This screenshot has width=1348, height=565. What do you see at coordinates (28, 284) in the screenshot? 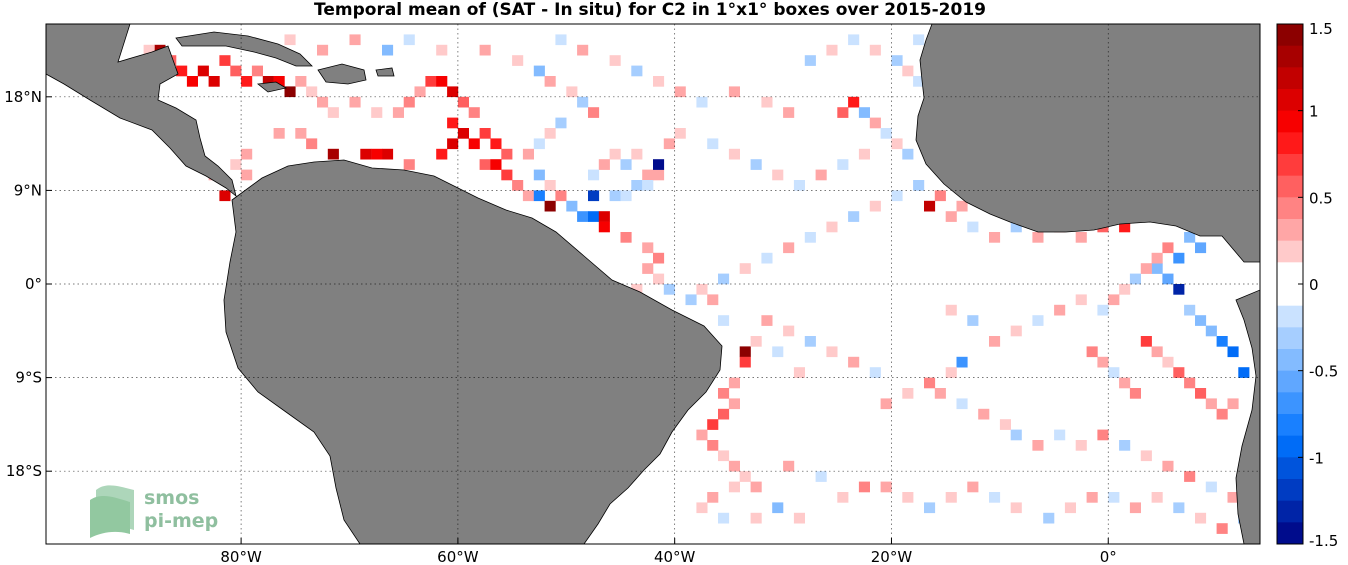
I see `latitude-ticks: 18°N 9°N 0° 9°S 18°S` at bounding box center [28, 284].